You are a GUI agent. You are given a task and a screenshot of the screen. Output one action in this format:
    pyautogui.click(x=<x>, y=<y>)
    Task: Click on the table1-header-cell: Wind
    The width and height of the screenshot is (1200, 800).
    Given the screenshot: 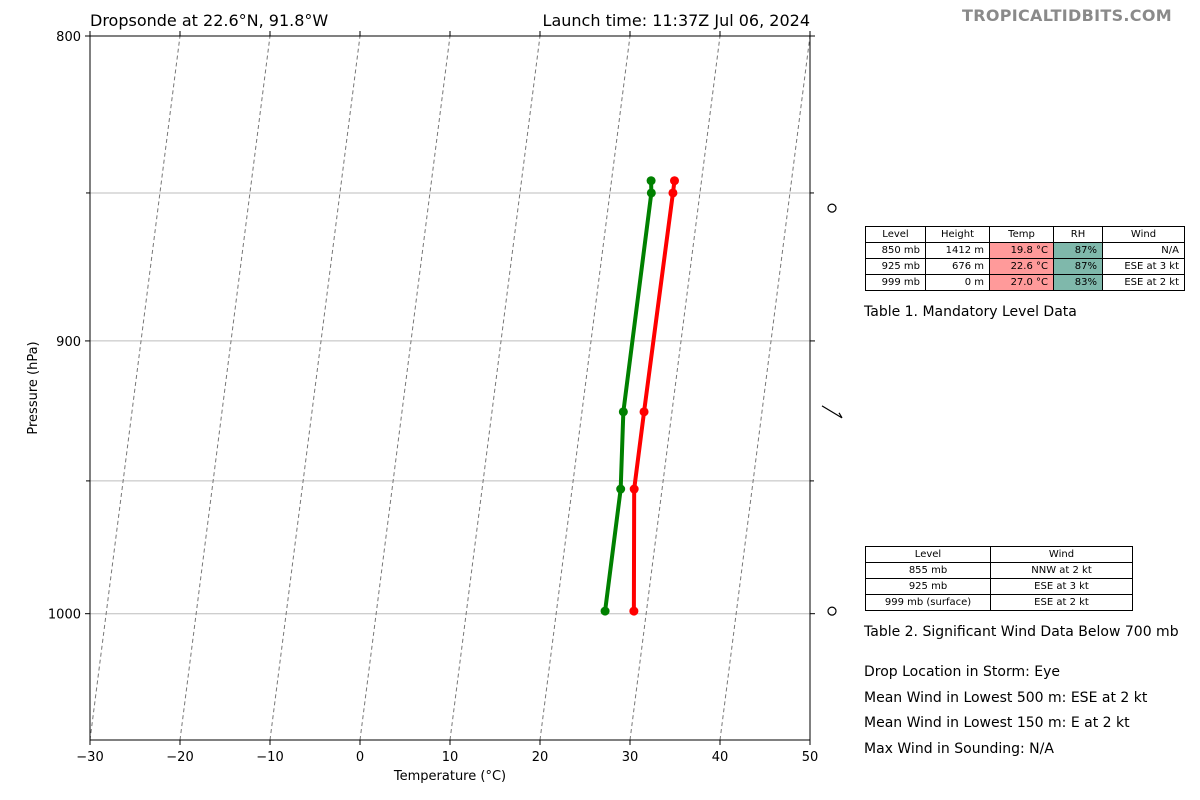 What is the action you would take?
    pyautogui.click(x=1143, y=234)
    